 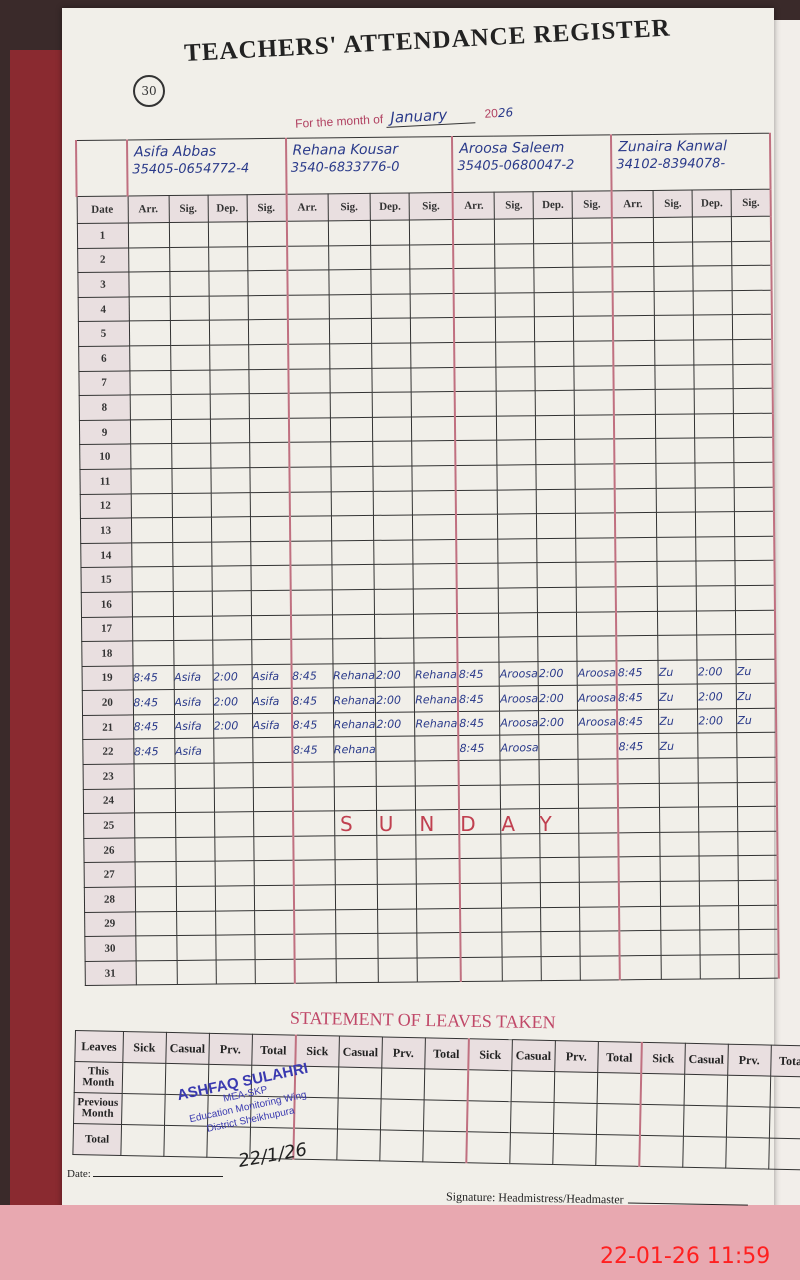 I want to click on leaves-row-label: This Month, so click(x=98, y=1077).